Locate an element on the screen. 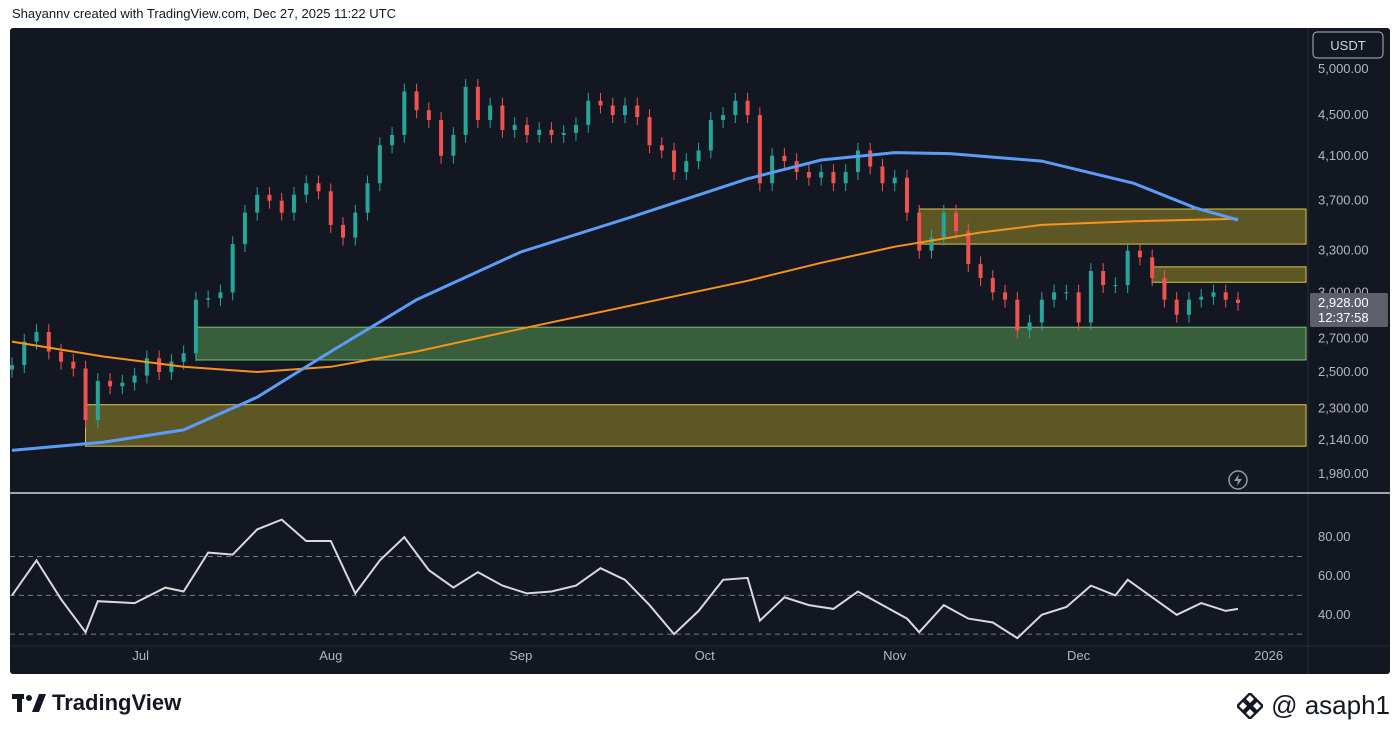 The image size is (1400, 735). x-tick-label: Nov is located at coordinates (895, 655).